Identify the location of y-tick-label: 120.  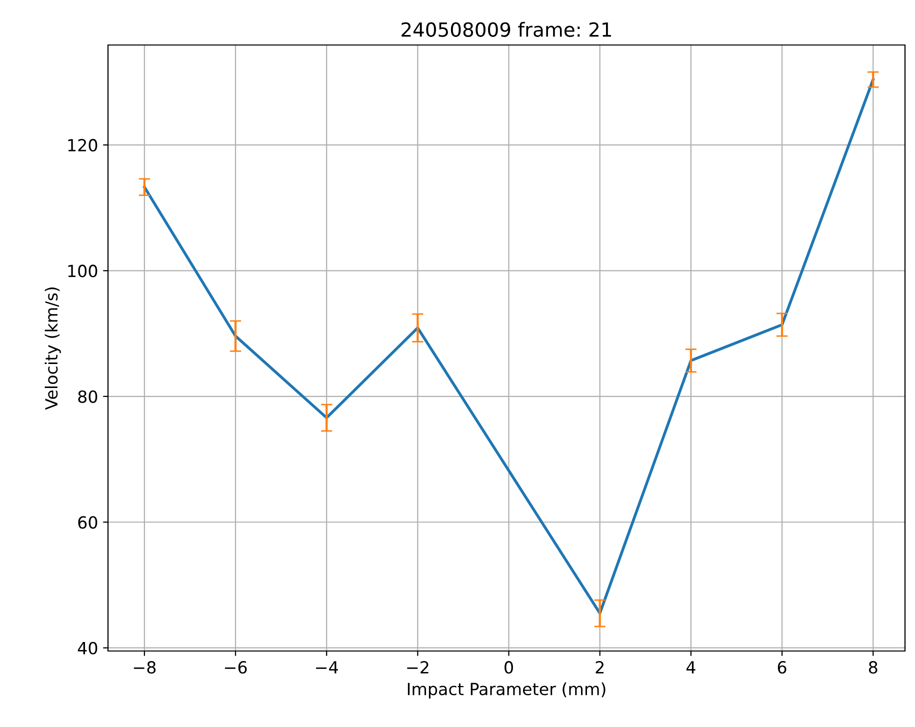
(83, 145).